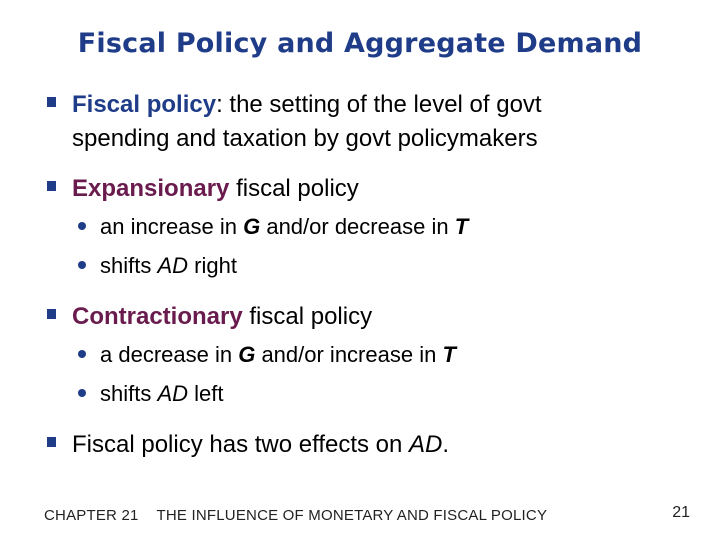 Image resolution: width=720 pixels, height=540 pixels. What do you see at coordinates (241, 444) in the screenshot?
I see `text-part: Fiscal policy has two effects on` at bounding box center [241, 444].